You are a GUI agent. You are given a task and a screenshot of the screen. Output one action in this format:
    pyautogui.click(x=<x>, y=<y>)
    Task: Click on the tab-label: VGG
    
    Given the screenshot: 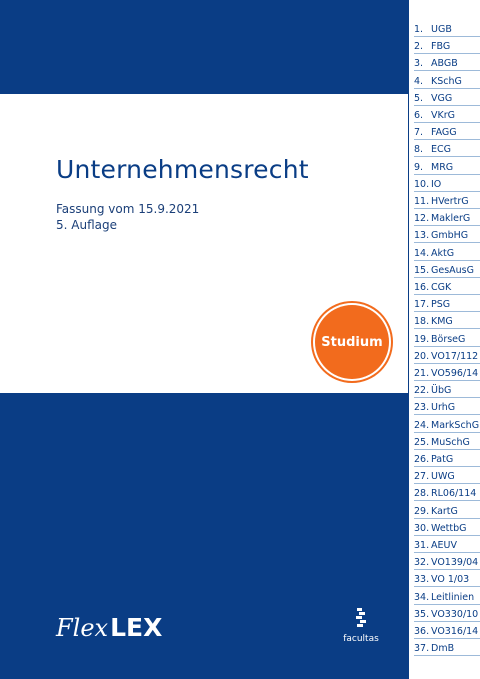 What is the action you would take?
    pyautogui.click(x=442, y=98)
    